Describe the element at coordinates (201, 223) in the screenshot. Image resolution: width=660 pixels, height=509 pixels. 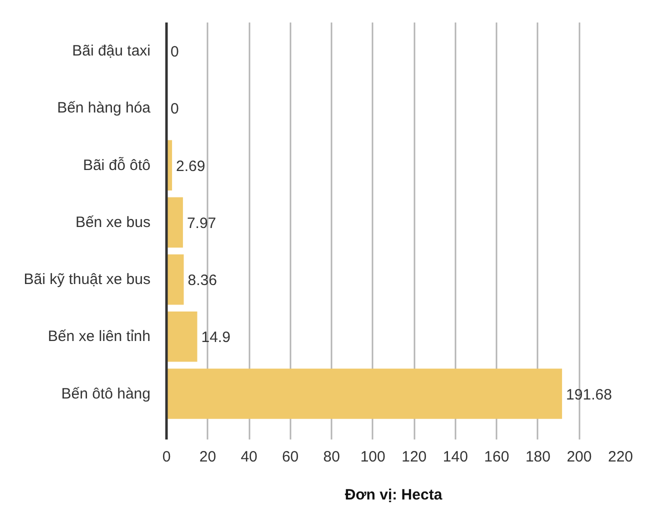
I see `data-label: 7.97` at that location.